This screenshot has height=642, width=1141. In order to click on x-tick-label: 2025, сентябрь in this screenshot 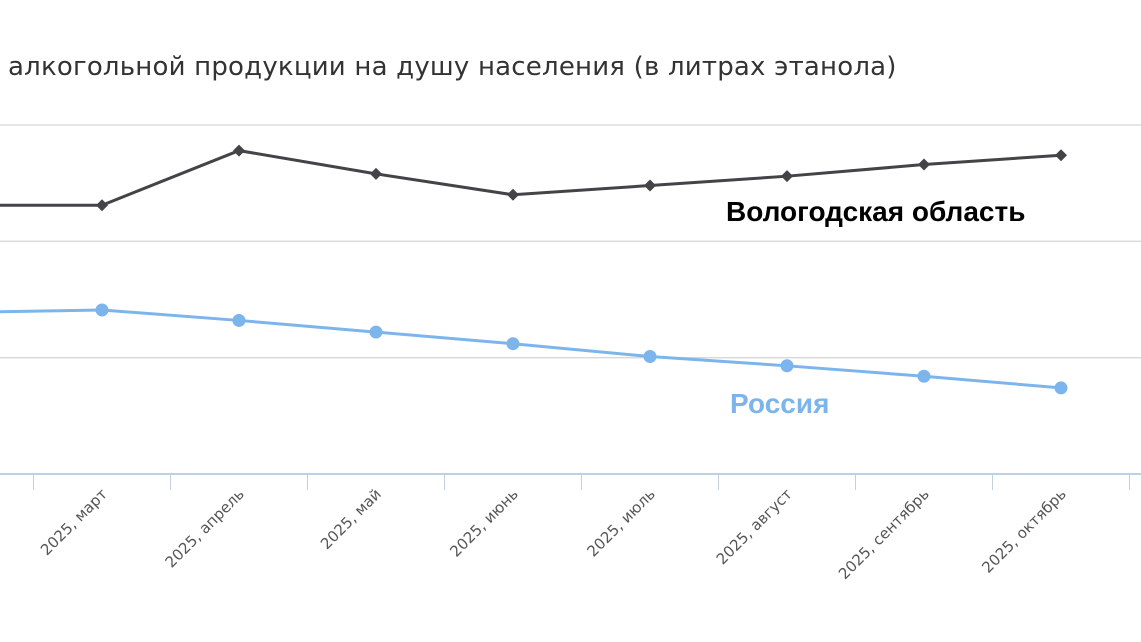, I will do `click(884, 534)`.